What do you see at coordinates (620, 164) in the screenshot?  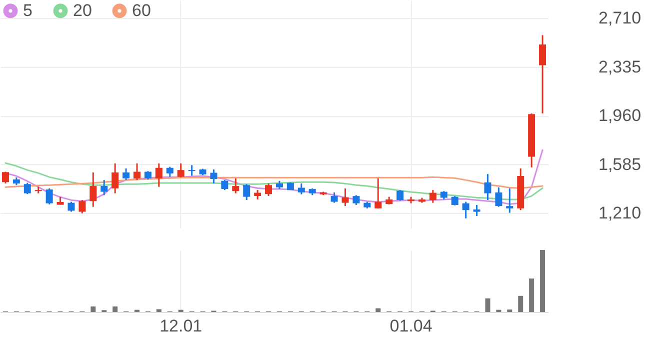 I see `y-tick-label: 1,585` at bounding box center [620, 164].